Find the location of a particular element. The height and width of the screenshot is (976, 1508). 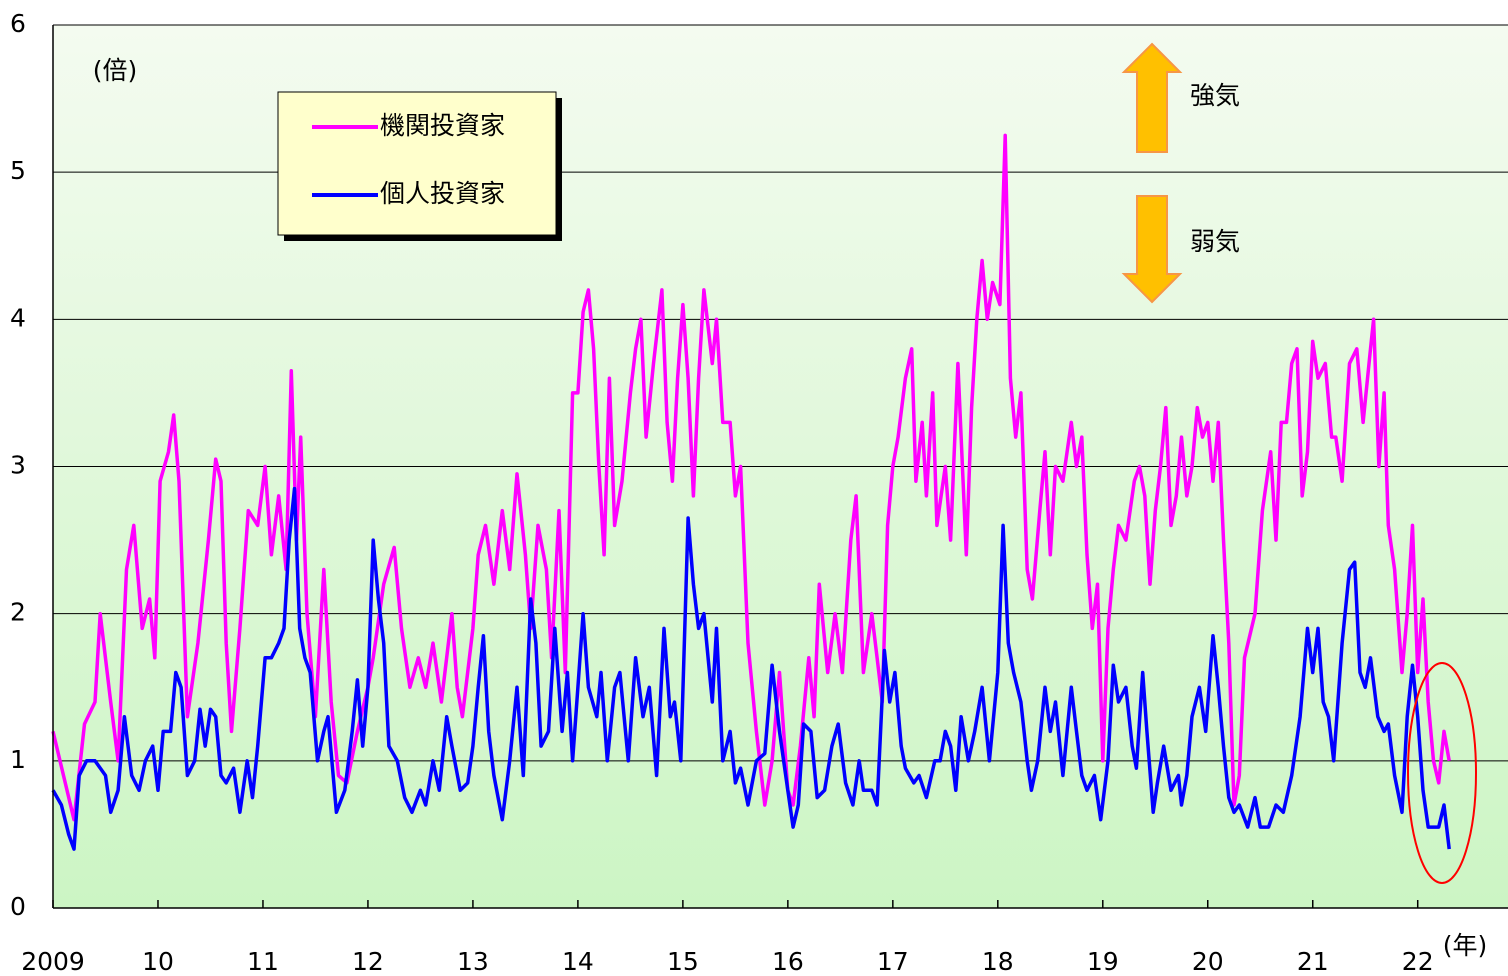

x-tick-label: 10 is located at coordinates (158, 961).